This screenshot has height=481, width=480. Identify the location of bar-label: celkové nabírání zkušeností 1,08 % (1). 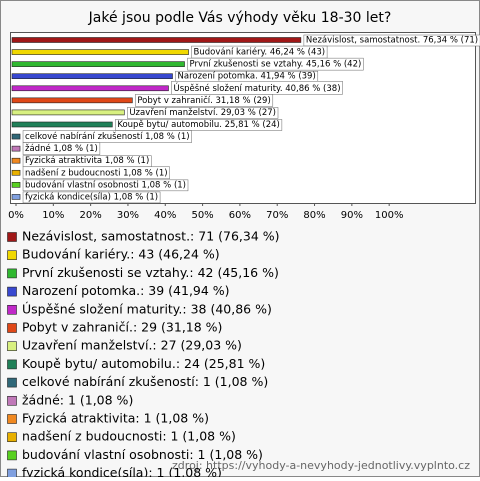
(107, 136).